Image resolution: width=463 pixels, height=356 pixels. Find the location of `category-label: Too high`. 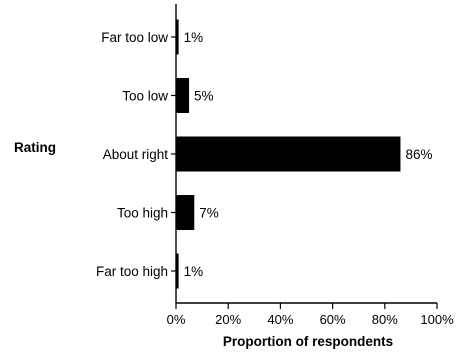

category-label: Too high is located at coordinates (142, 213).